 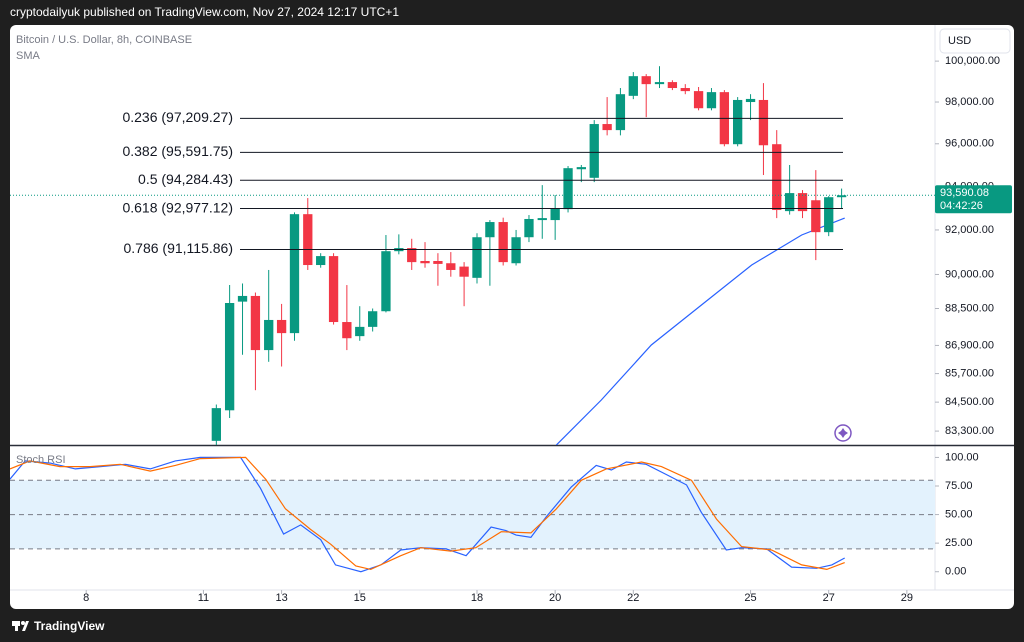 What do you see at coordinates (281, 598) in the screenshot?
I see `x-tick-label: 13` at bounding box center [281, 598].